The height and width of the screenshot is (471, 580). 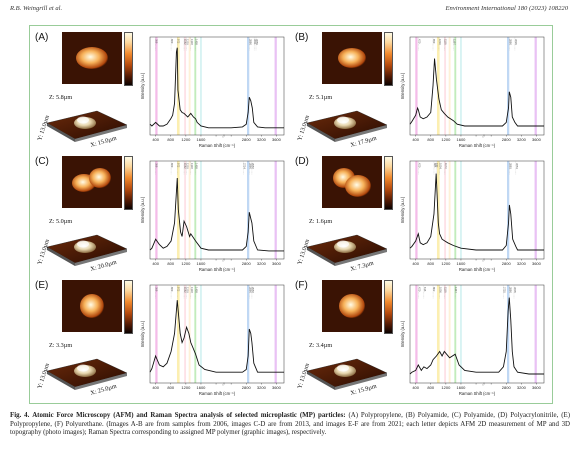 I want to click on peak-label: 1034, so click(x=441, y=166).